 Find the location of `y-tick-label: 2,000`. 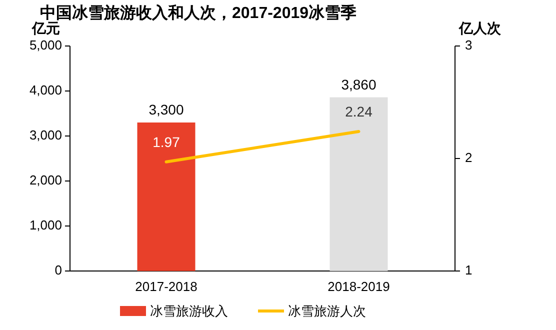

y-tick-label: 2,000 is located at coordinates (45, 180).